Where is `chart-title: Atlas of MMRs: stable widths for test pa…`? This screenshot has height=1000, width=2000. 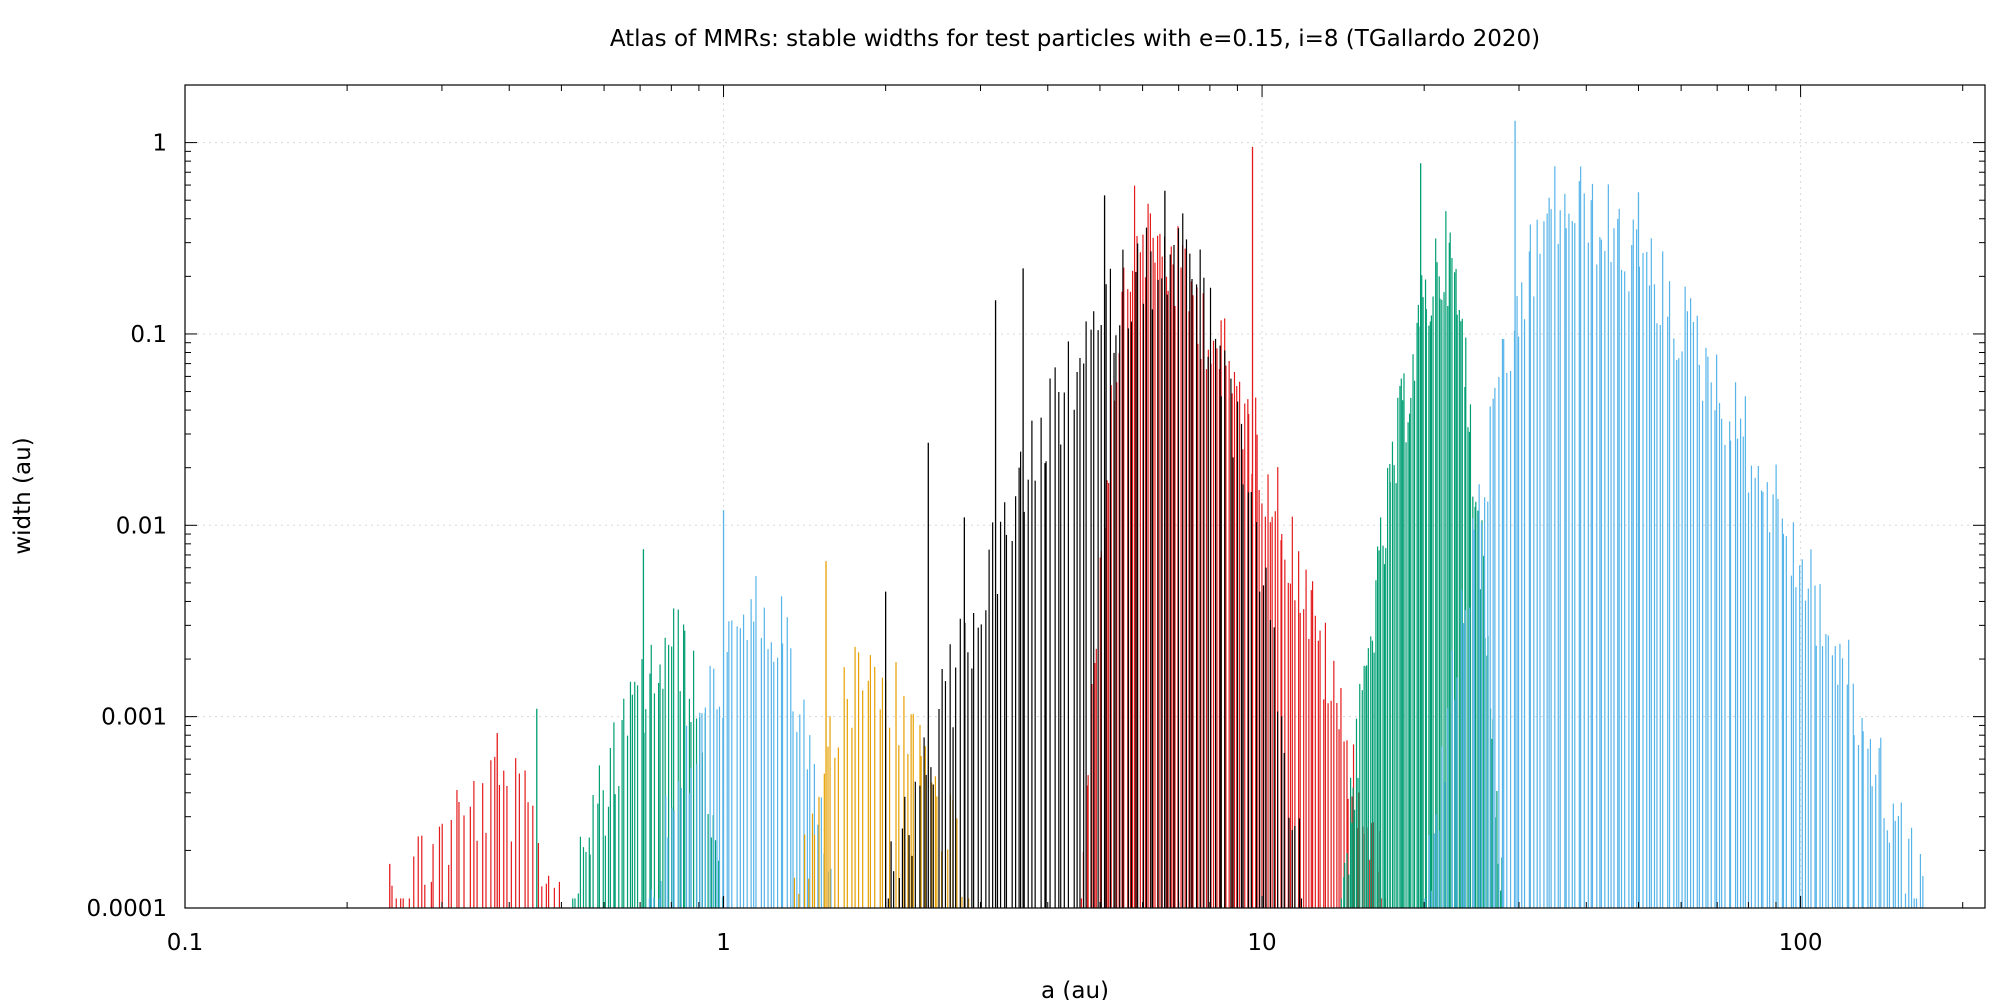 chart-title: Atlas of MMRs: stable widths for test pa… is located at coordinates (1075, 39).